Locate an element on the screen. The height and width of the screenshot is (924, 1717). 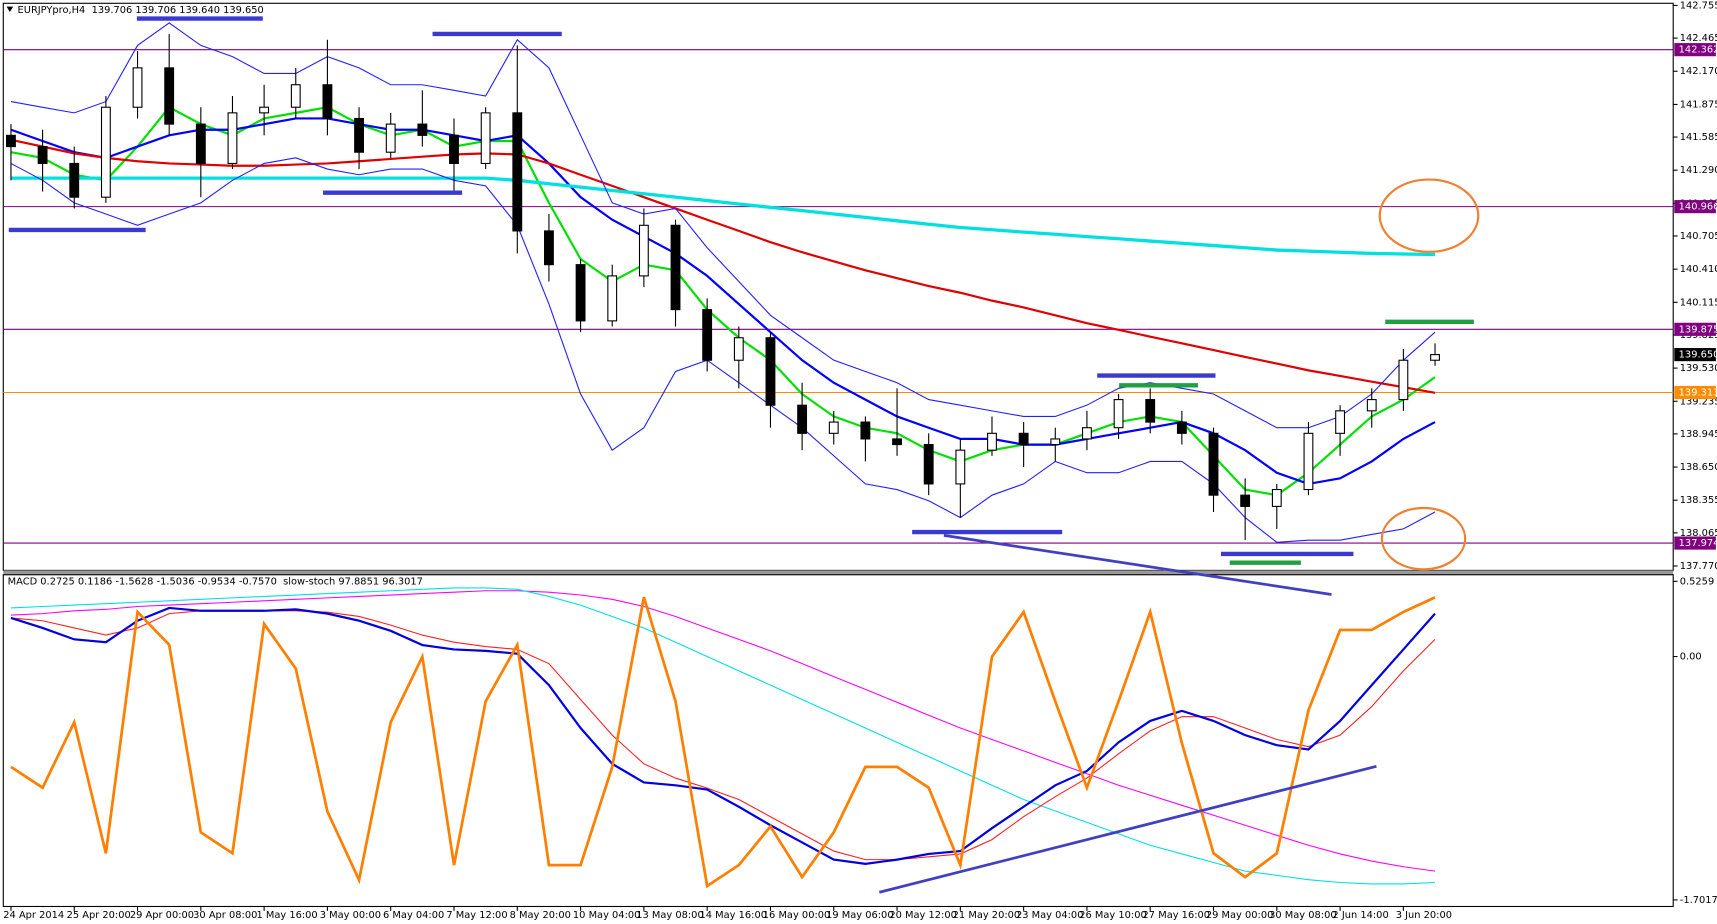
y-tick-label: 140.115 is located at coordinates (1698, 302).